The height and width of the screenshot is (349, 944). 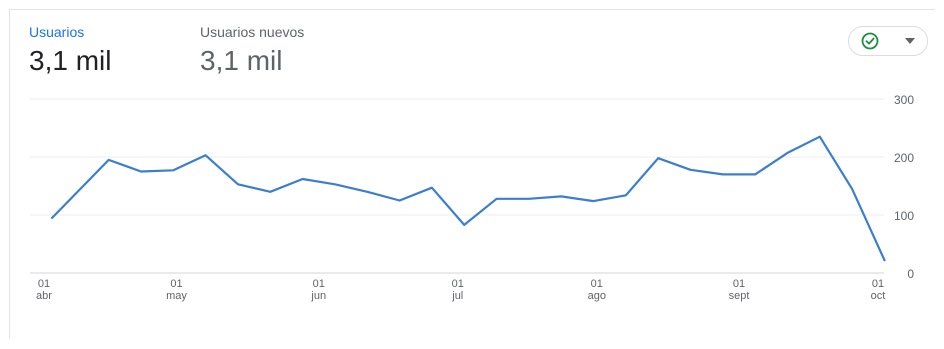 What do you see at coordinates (878, 296) in the screenshot?
I see `x-tick-month-6: oct` at bounding box center [878, 296].